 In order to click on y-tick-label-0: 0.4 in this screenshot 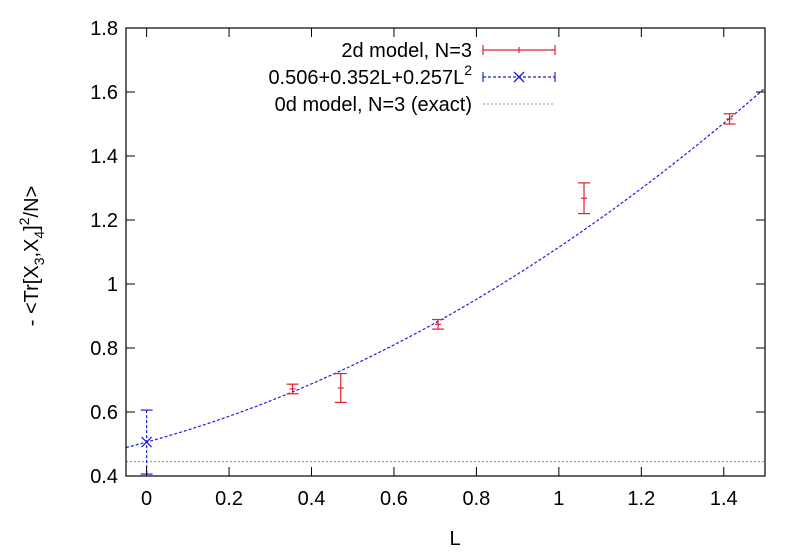, I will do `click(104, 477)`.